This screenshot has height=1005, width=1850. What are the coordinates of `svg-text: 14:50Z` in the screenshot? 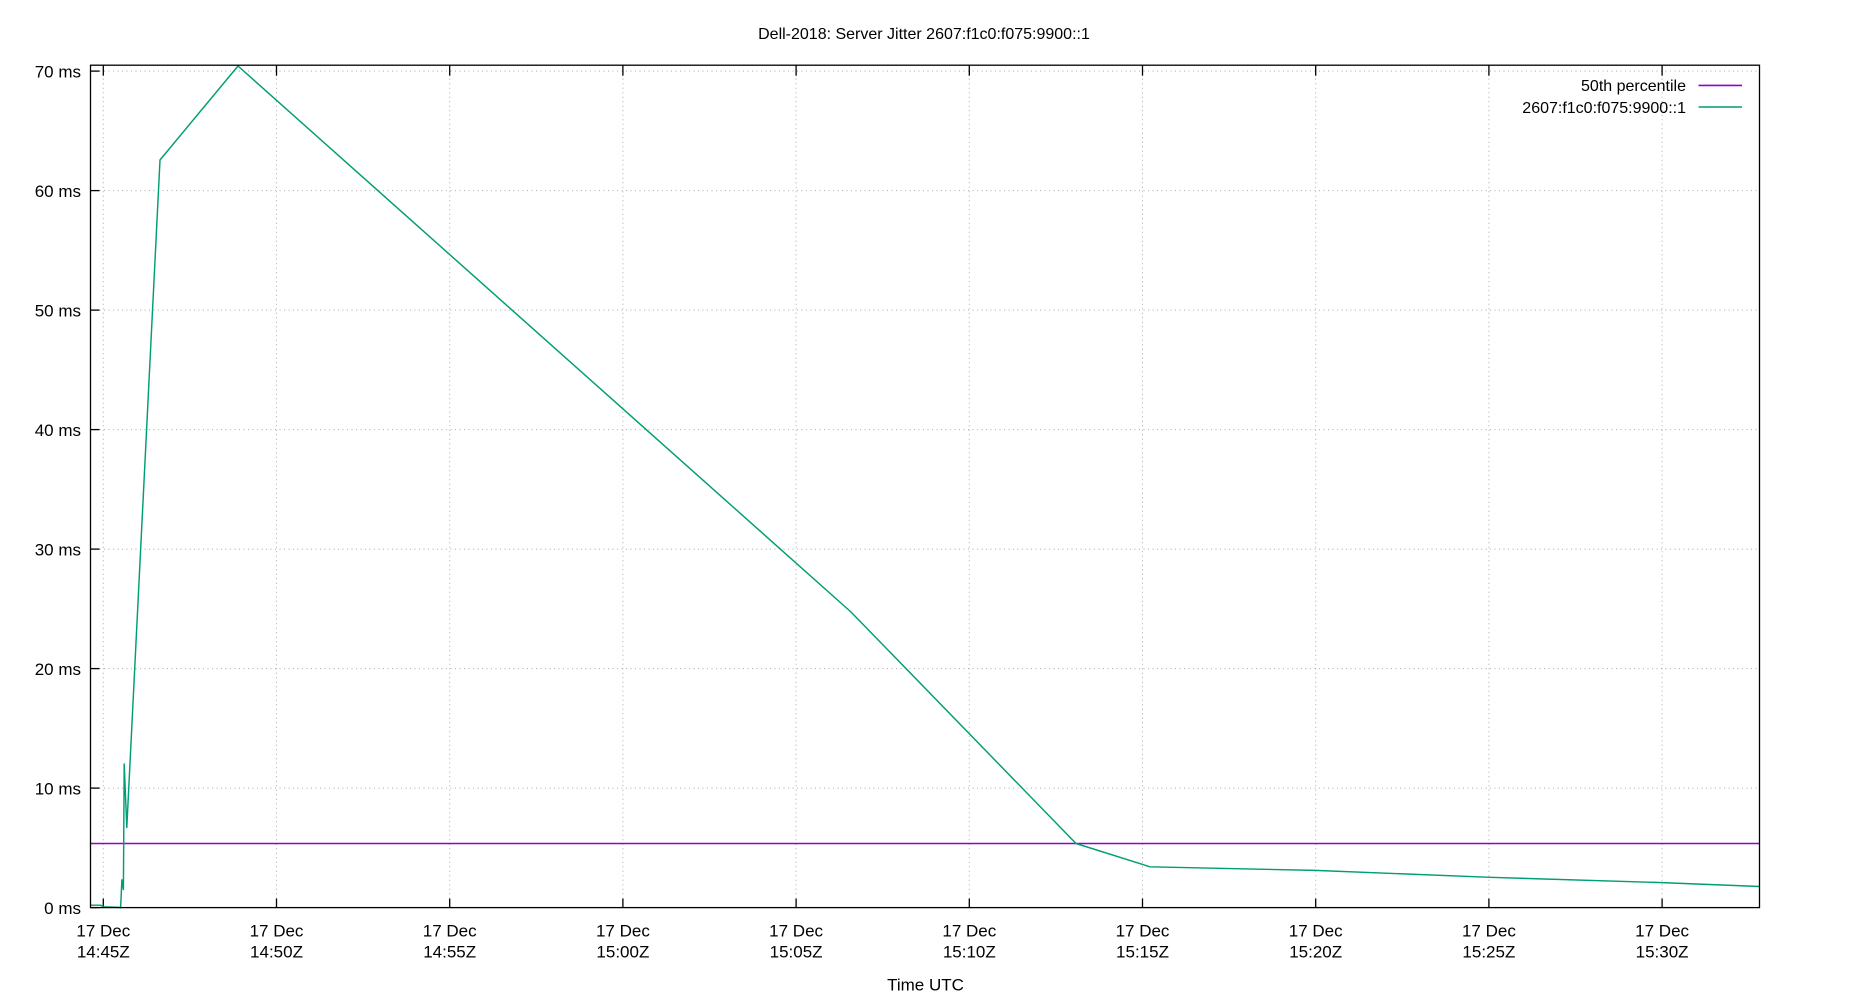 It's located at (276, 952).